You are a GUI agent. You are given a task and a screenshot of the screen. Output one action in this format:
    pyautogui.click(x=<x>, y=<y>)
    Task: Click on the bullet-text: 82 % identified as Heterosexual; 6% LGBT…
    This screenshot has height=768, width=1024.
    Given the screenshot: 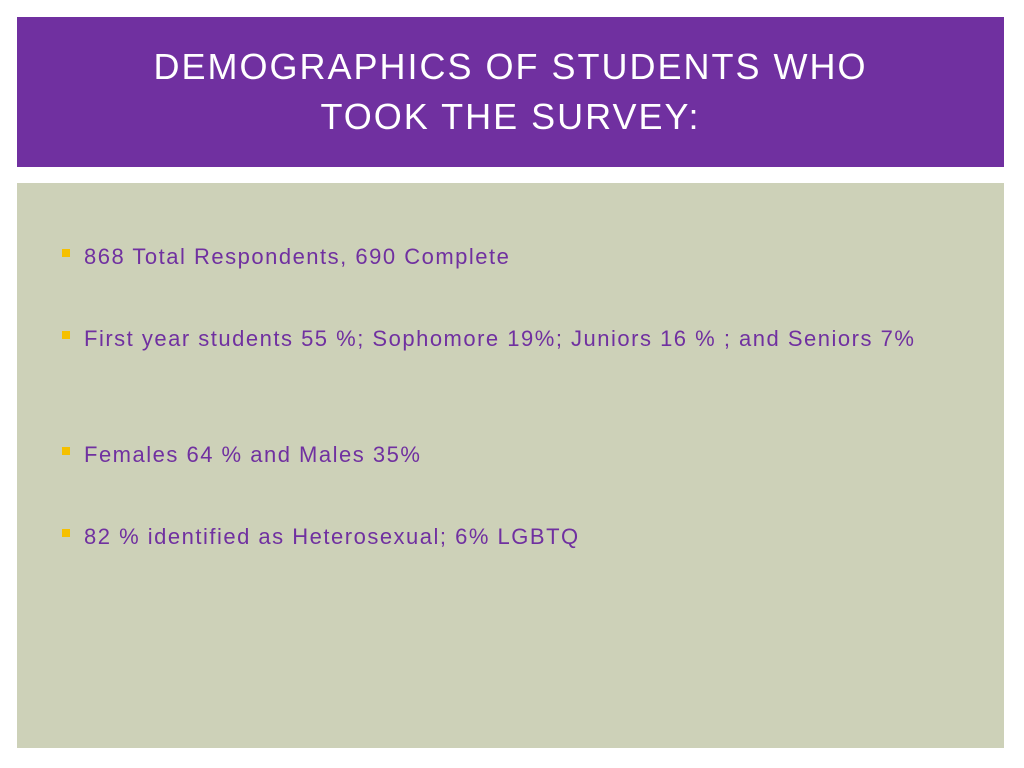 What is the action you would take?
    pyautogui.click(x=332, y=536)
    